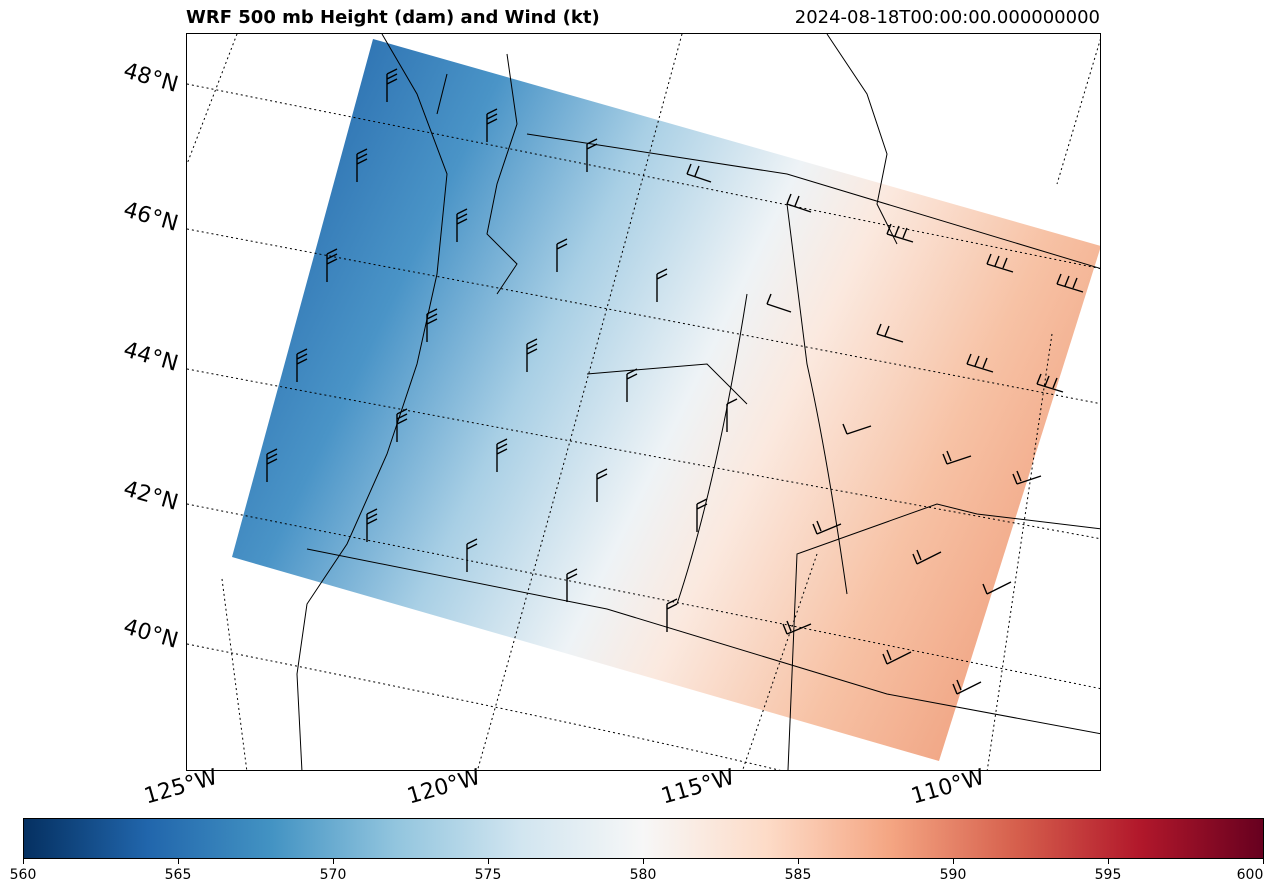 The image size is (1286, 893). I want to click on valid-time: 2024-08-18T00:00:00.000000000, so click(947, 17).